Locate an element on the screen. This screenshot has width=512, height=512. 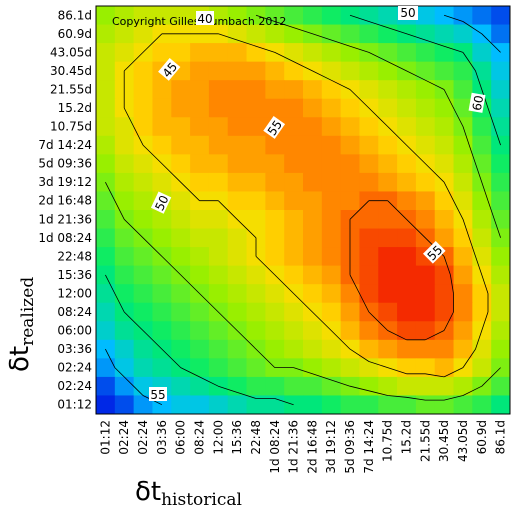
y-tick-label: 08:24 is located at coordinates (74, 312).